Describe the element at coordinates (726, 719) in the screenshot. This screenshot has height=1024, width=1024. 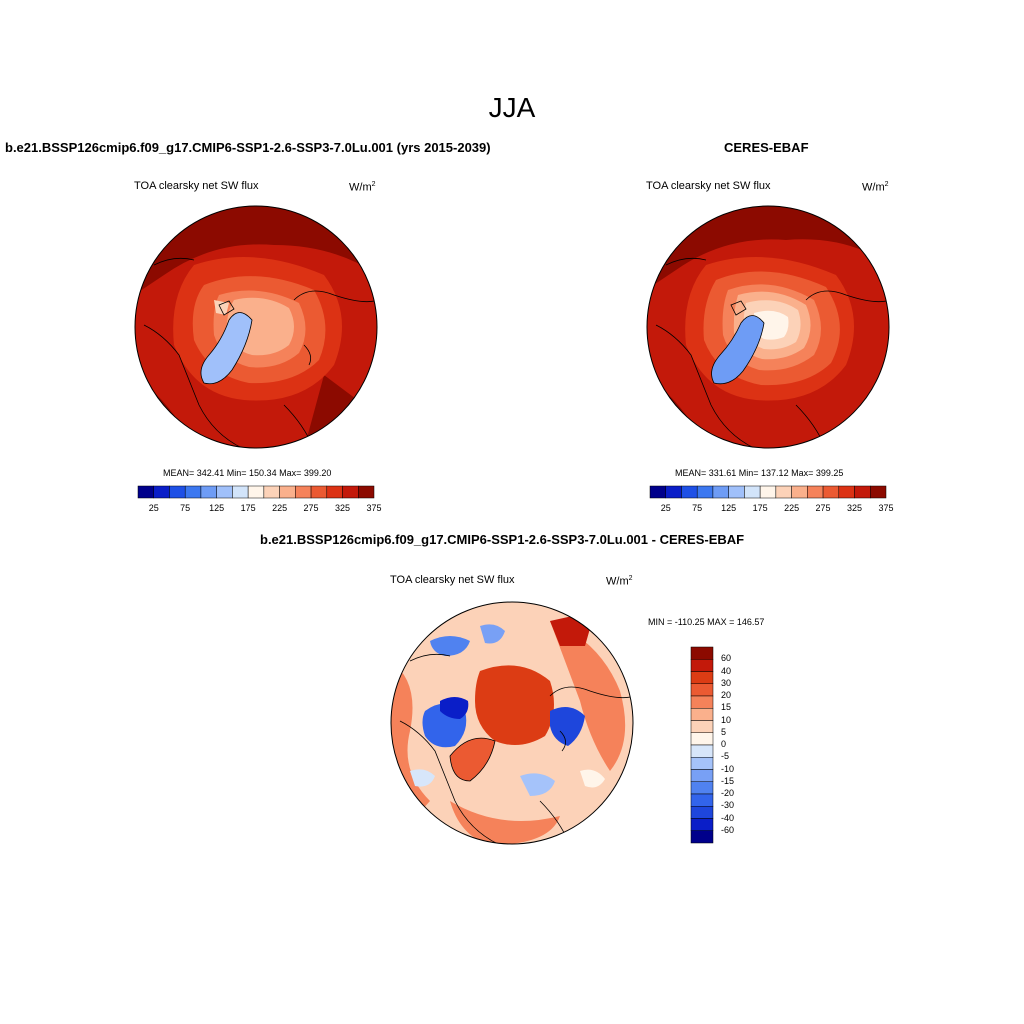
I see `diff-colorbar-tick-label: 10` at that location.